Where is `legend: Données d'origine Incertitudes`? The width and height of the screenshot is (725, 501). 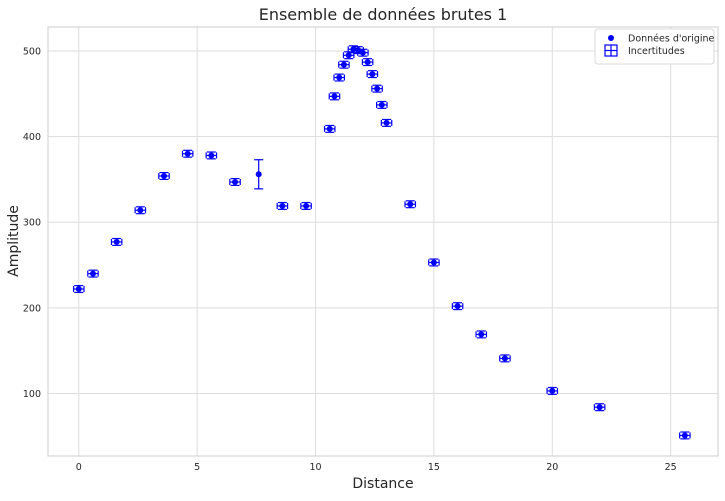 legend: Données d'origine Incertitudes is located at coordinates (654, 46).